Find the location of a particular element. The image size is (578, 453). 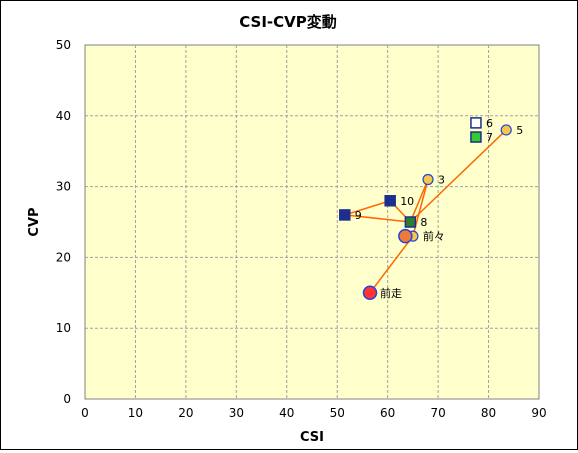

x-axis-title: CSI is located at coordinates (312, 437).